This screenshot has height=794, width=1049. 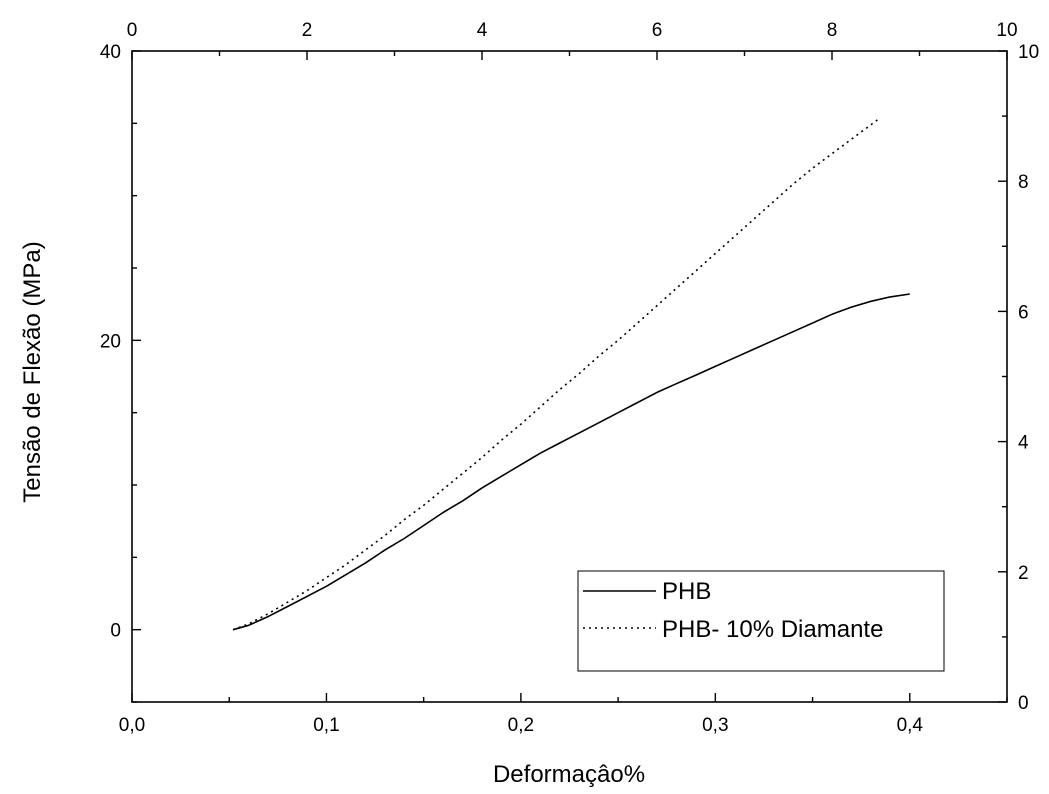 I want to click on legend-label-phb: PHB, so click(x=686, y=591).